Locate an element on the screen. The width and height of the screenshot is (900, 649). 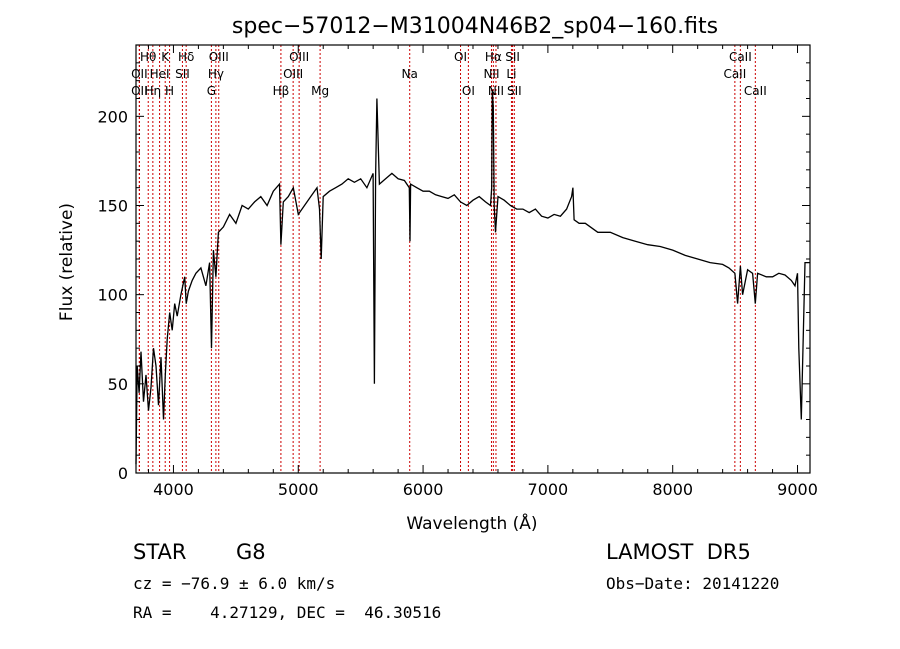
x-tick-label: 8000 is located at coordinates (672, 489).